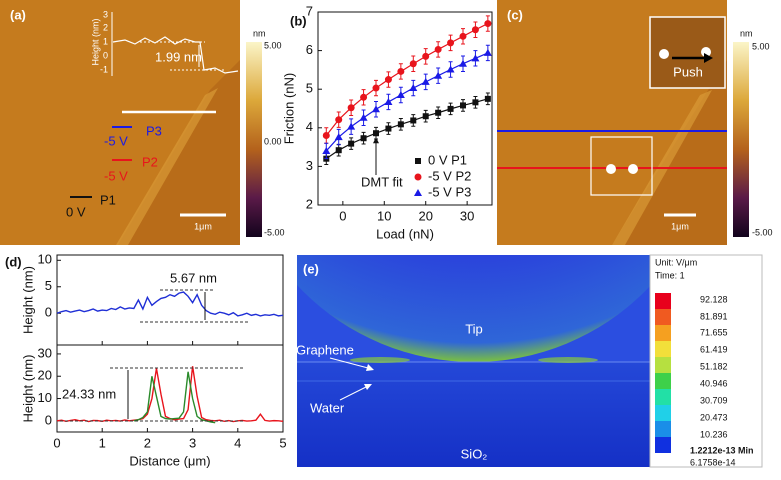 The height and width of the screenshot is (480, 781). I want to click on inset-tick: 3, so click(105, 14).